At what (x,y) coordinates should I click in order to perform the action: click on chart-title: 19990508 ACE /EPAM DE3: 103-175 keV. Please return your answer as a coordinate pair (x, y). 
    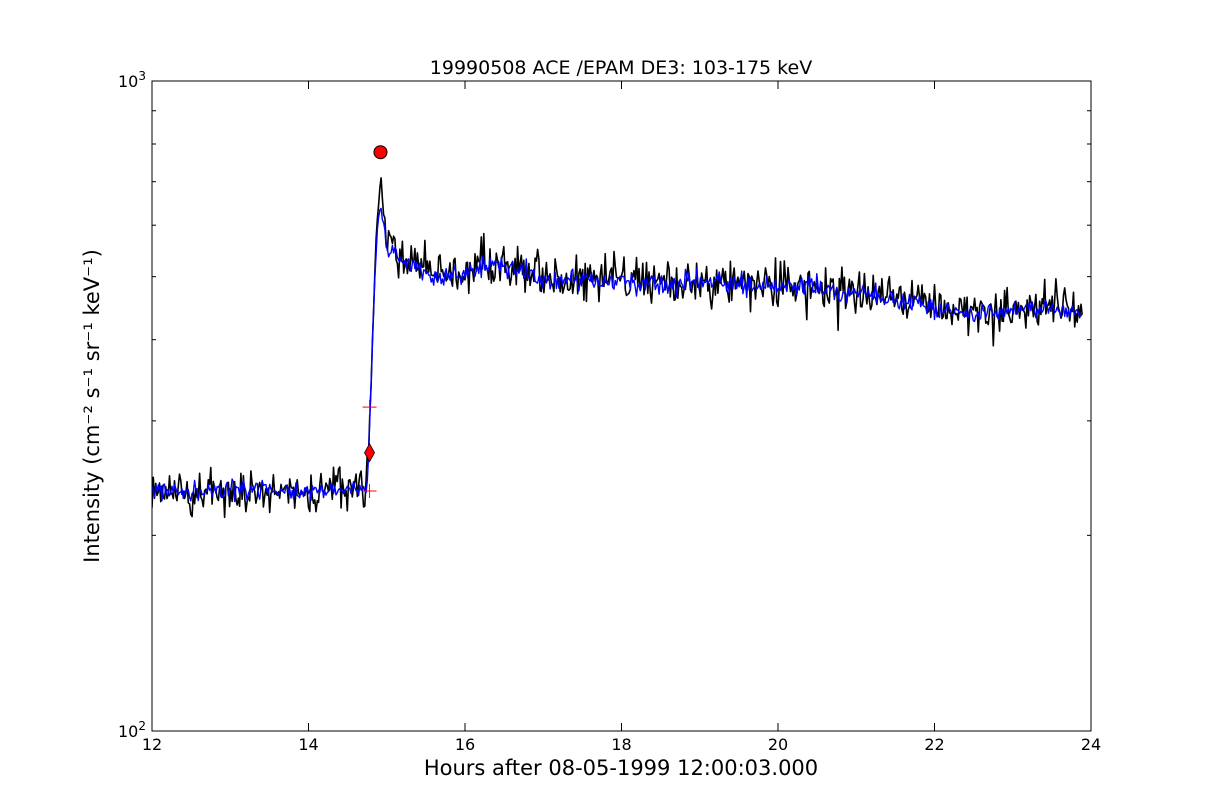
    Looking at the image, I should click on (621, 68).